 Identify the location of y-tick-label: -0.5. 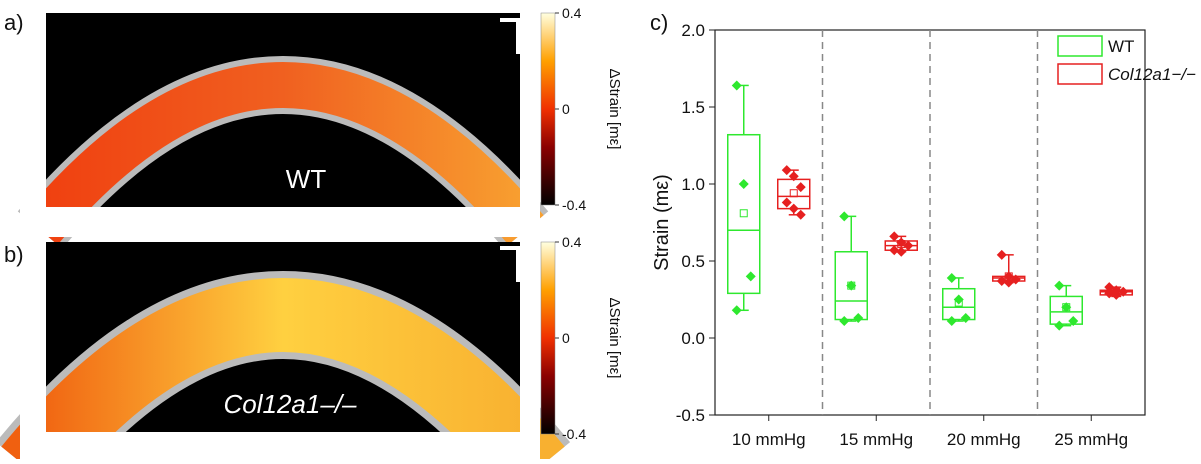
(690, 415).